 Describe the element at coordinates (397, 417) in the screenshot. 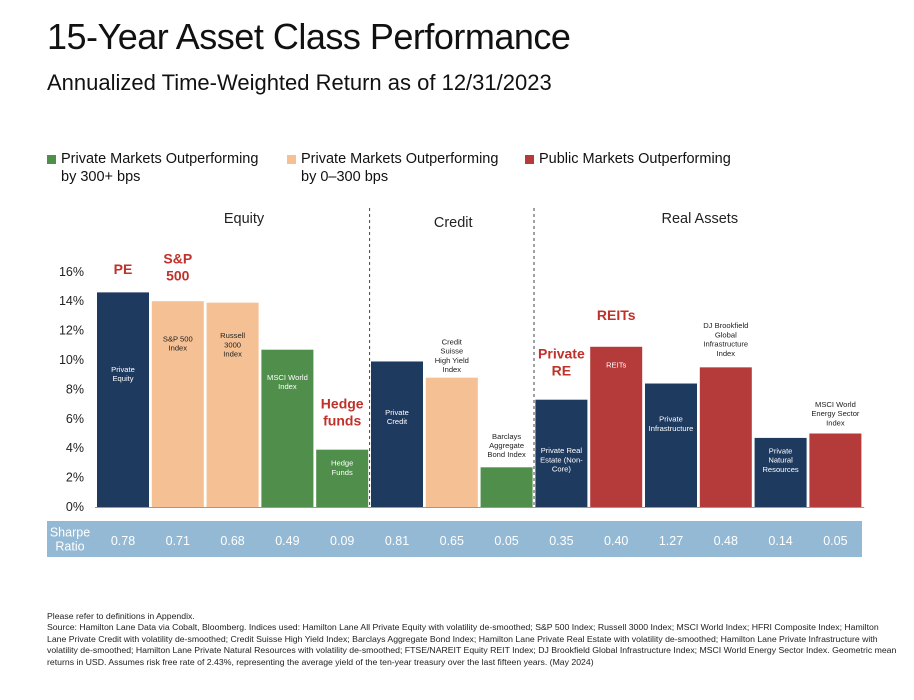

I see `bar-label: Private Credit` at that location.